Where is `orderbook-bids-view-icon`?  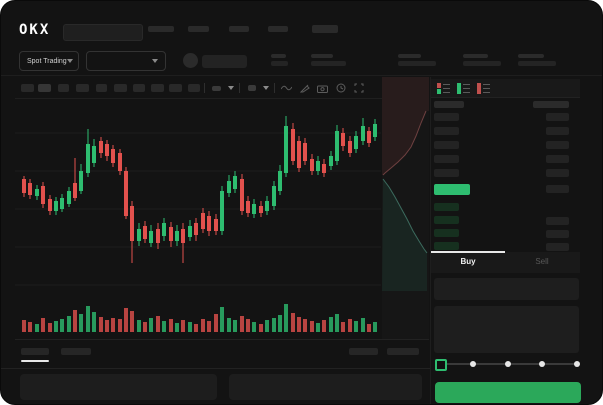
orderbook-bids-view-icon is located at coordinates (463, 88).